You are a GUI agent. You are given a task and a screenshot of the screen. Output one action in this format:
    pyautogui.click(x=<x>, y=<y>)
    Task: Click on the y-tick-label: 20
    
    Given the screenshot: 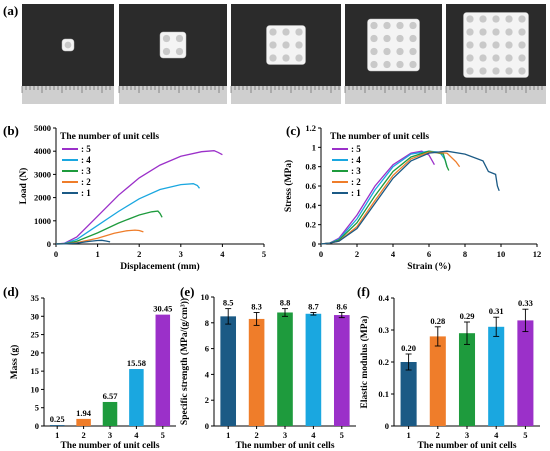 What is the action you would take?
    pyautogui.click(x=35, y=353)
    